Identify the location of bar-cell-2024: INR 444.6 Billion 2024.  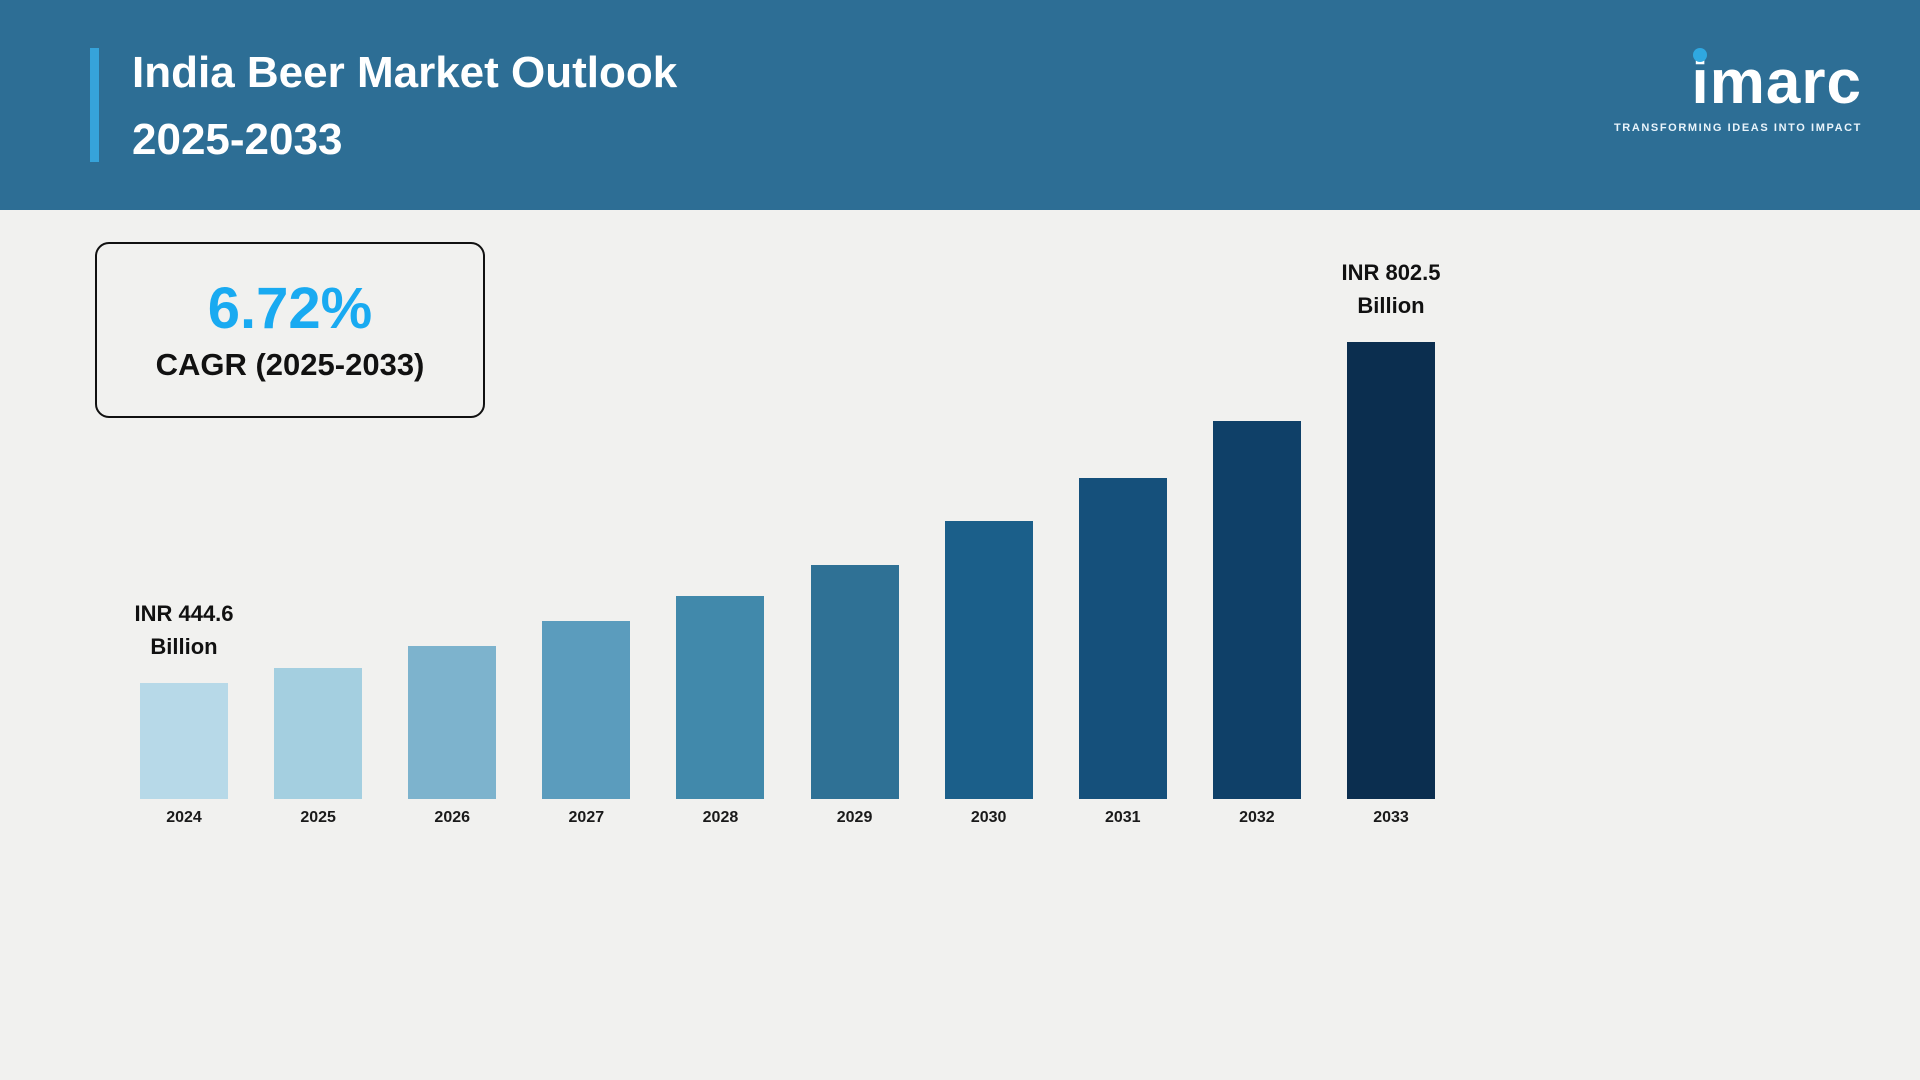
(183, 543).